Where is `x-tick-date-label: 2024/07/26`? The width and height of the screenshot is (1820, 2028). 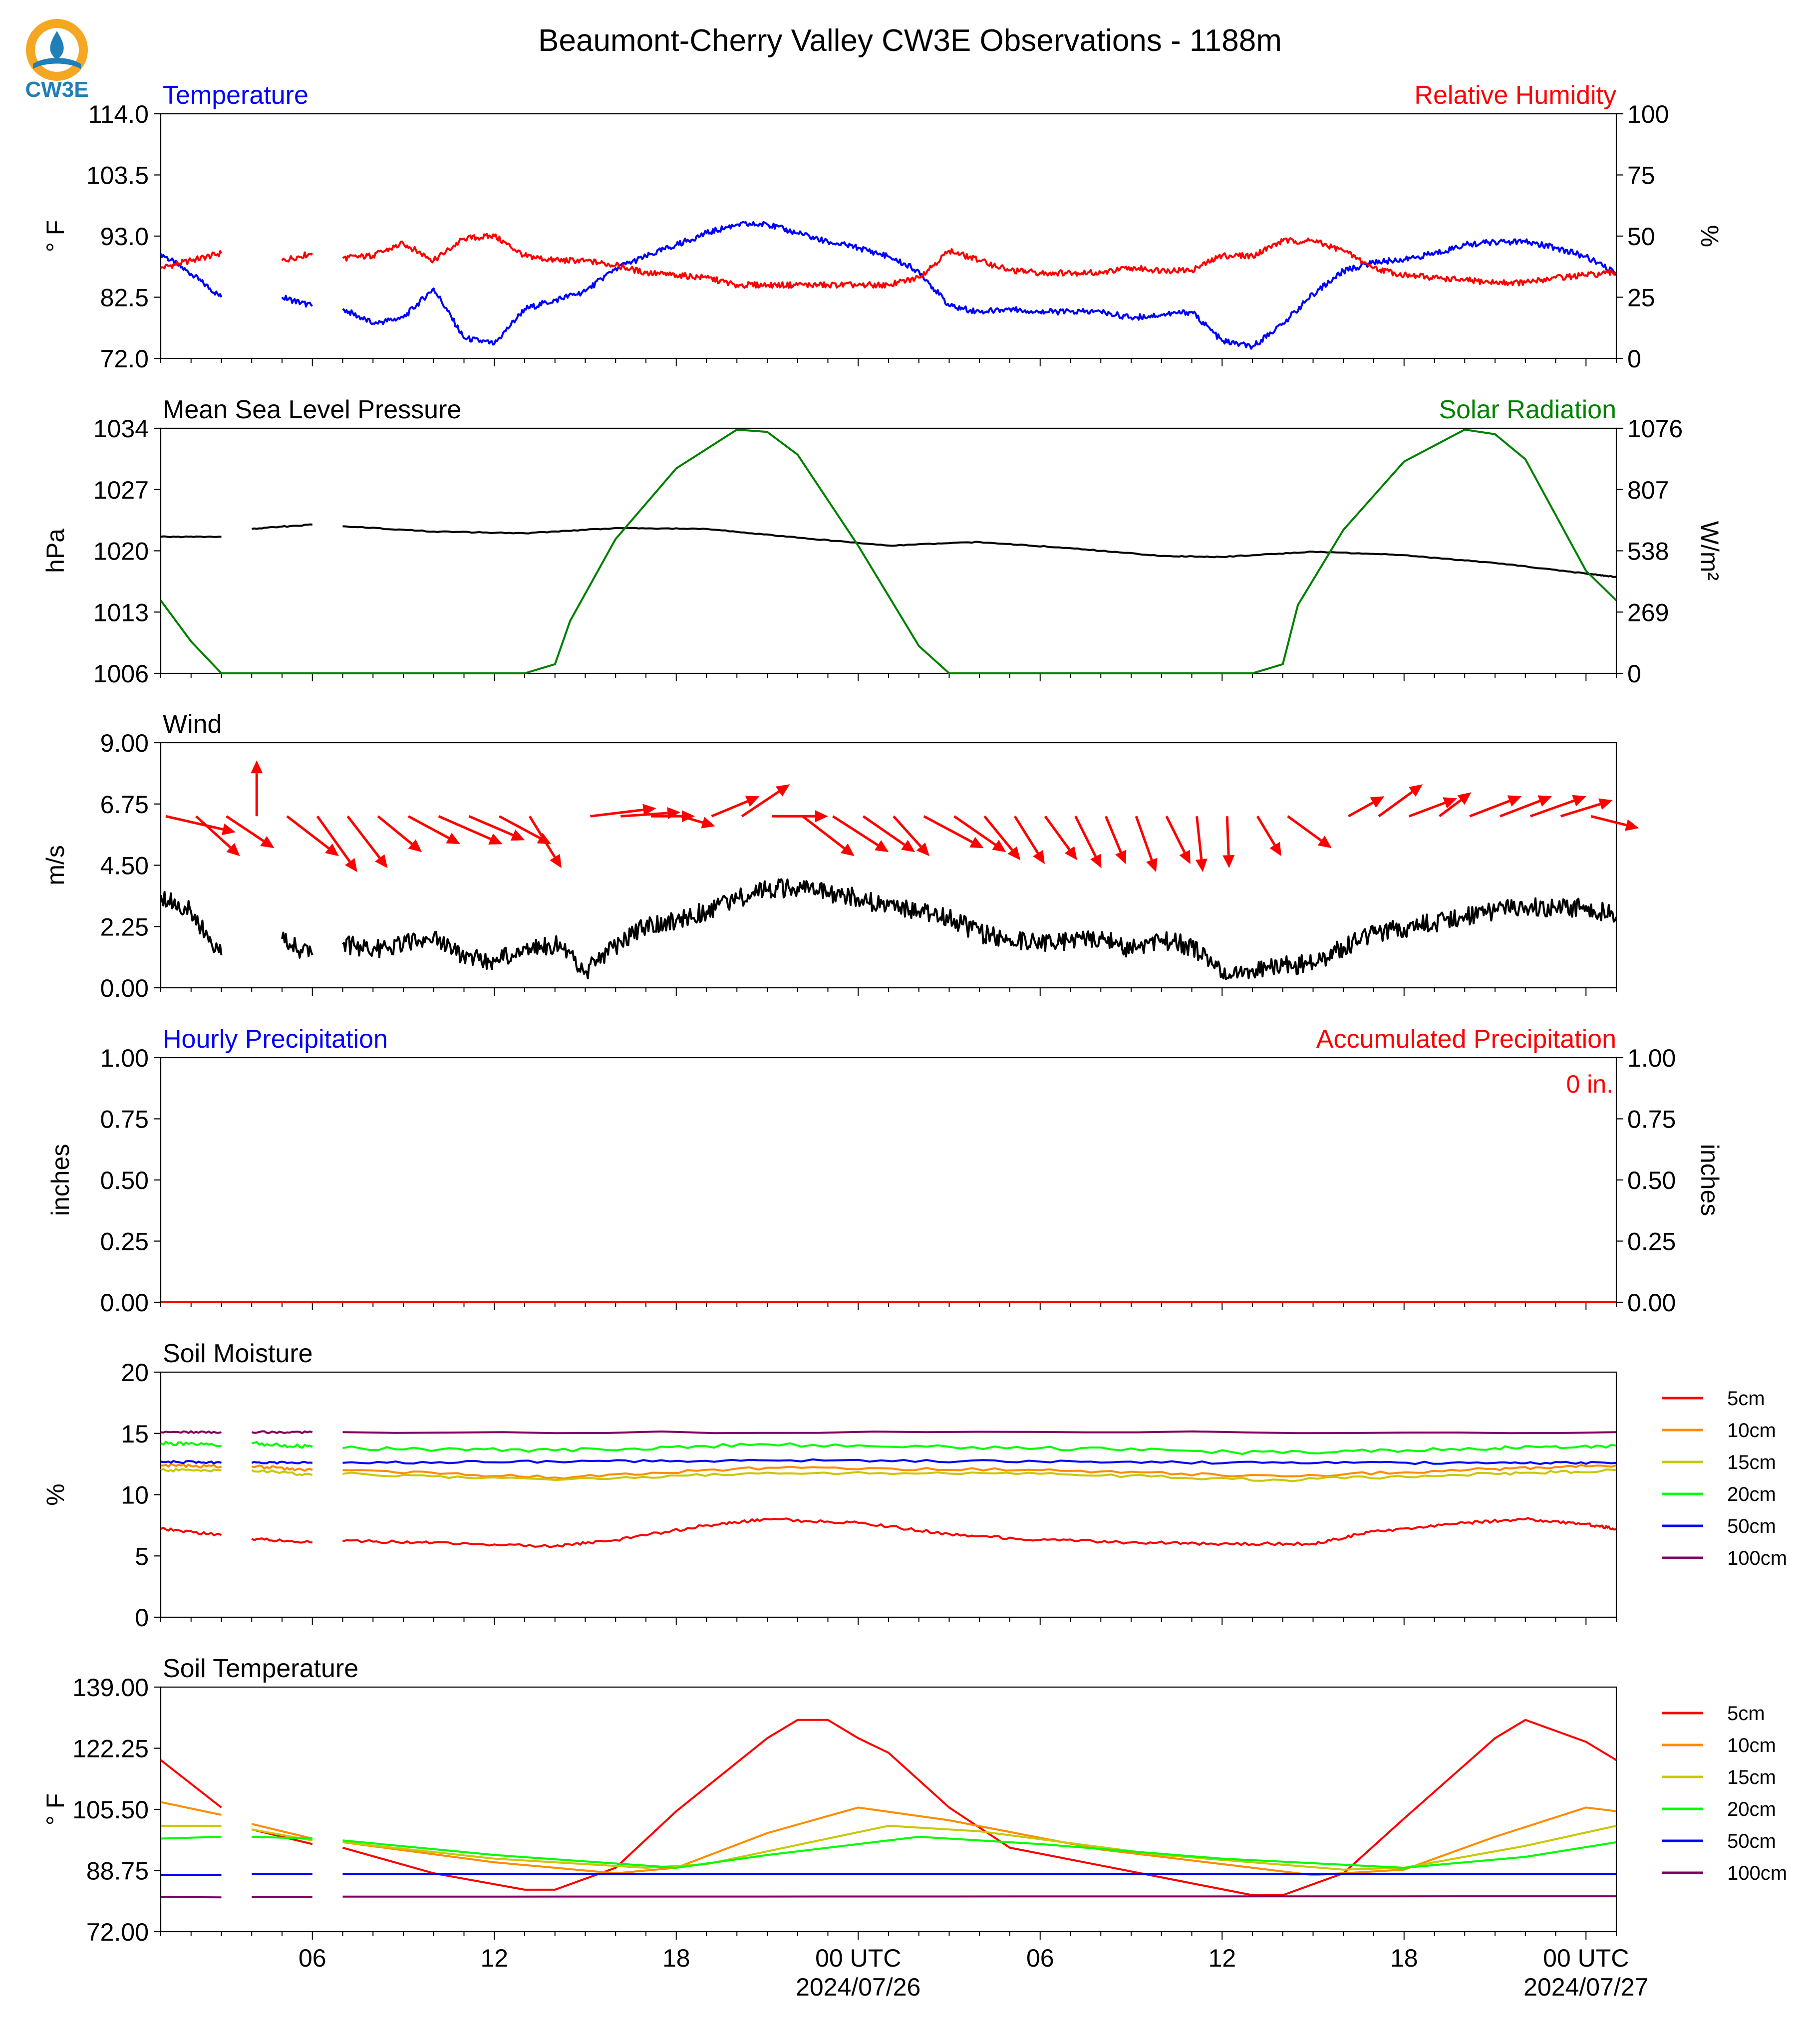 x-tick-date-label: 2024/07/26 is located at coordinates (858, 1987).